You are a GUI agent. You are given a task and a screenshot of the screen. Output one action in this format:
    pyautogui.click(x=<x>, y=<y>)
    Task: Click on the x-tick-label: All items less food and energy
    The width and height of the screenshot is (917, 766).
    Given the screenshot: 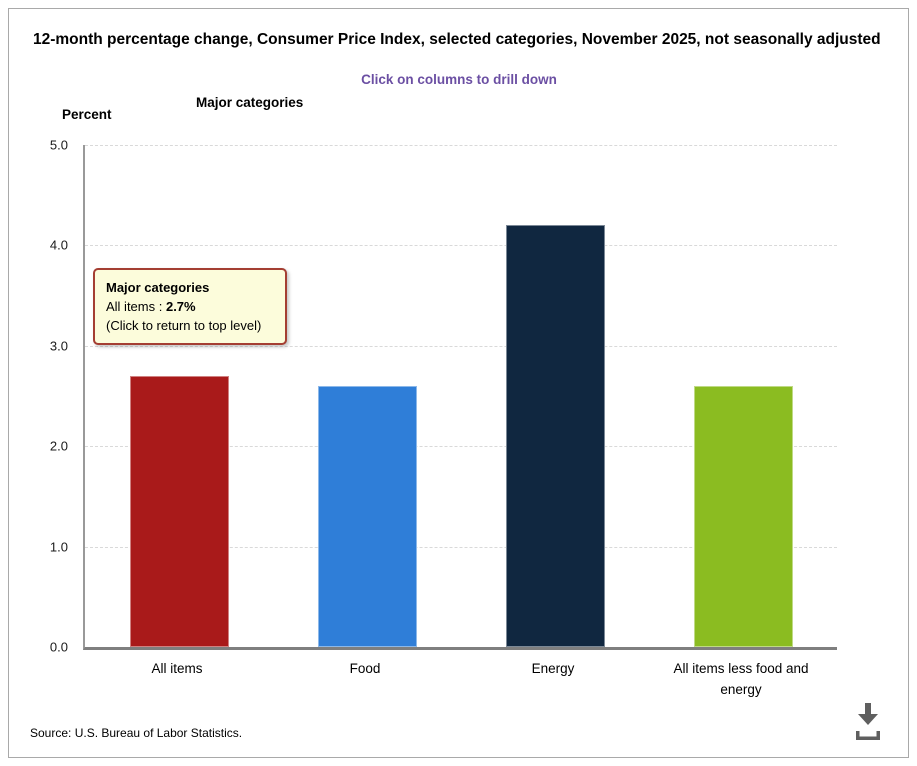 What is the action you would take?
    pyautogui.click(x=741, y=679)
    